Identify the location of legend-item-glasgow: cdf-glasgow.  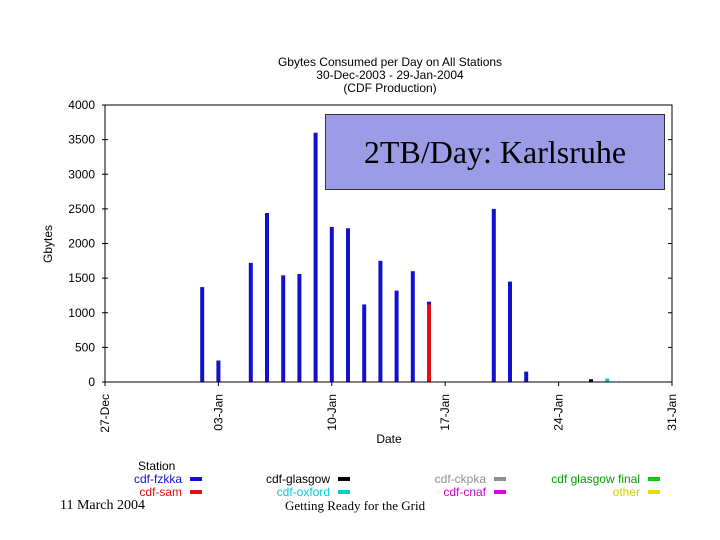
(295, 479).